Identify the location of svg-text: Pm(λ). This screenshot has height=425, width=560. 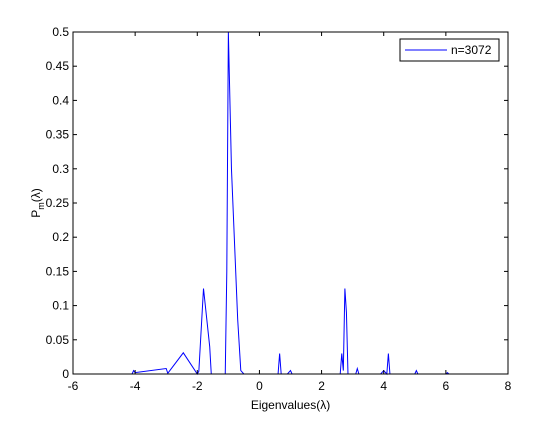
(37, 203).